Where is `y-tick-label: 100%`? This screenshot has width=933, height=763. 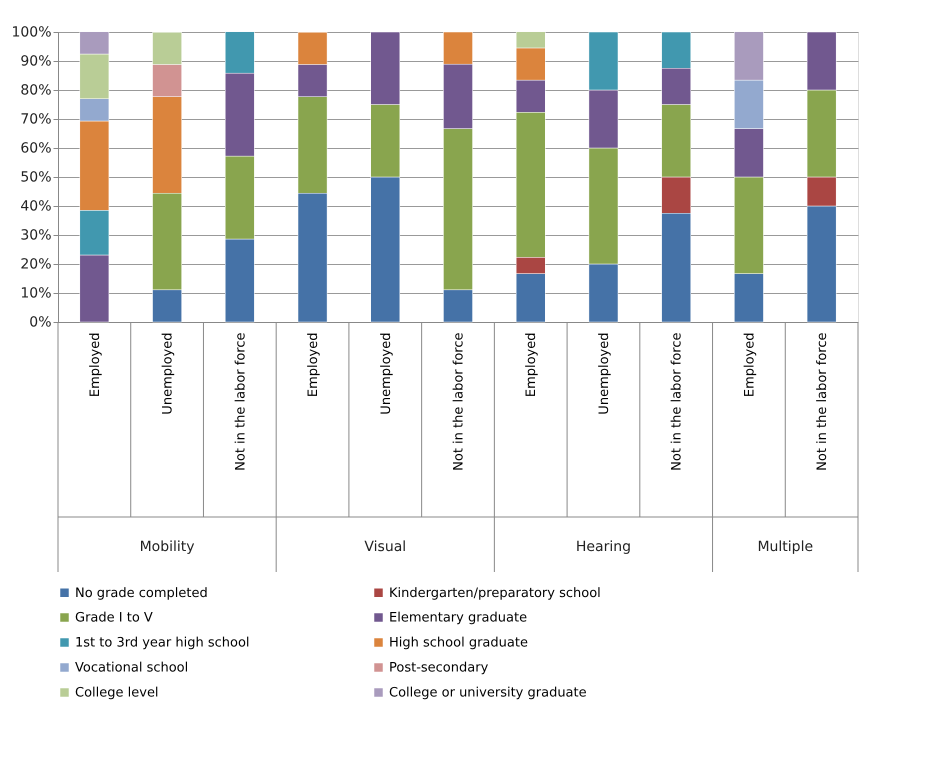
y-tick-label: 100% is located at coordinates (31, 32).